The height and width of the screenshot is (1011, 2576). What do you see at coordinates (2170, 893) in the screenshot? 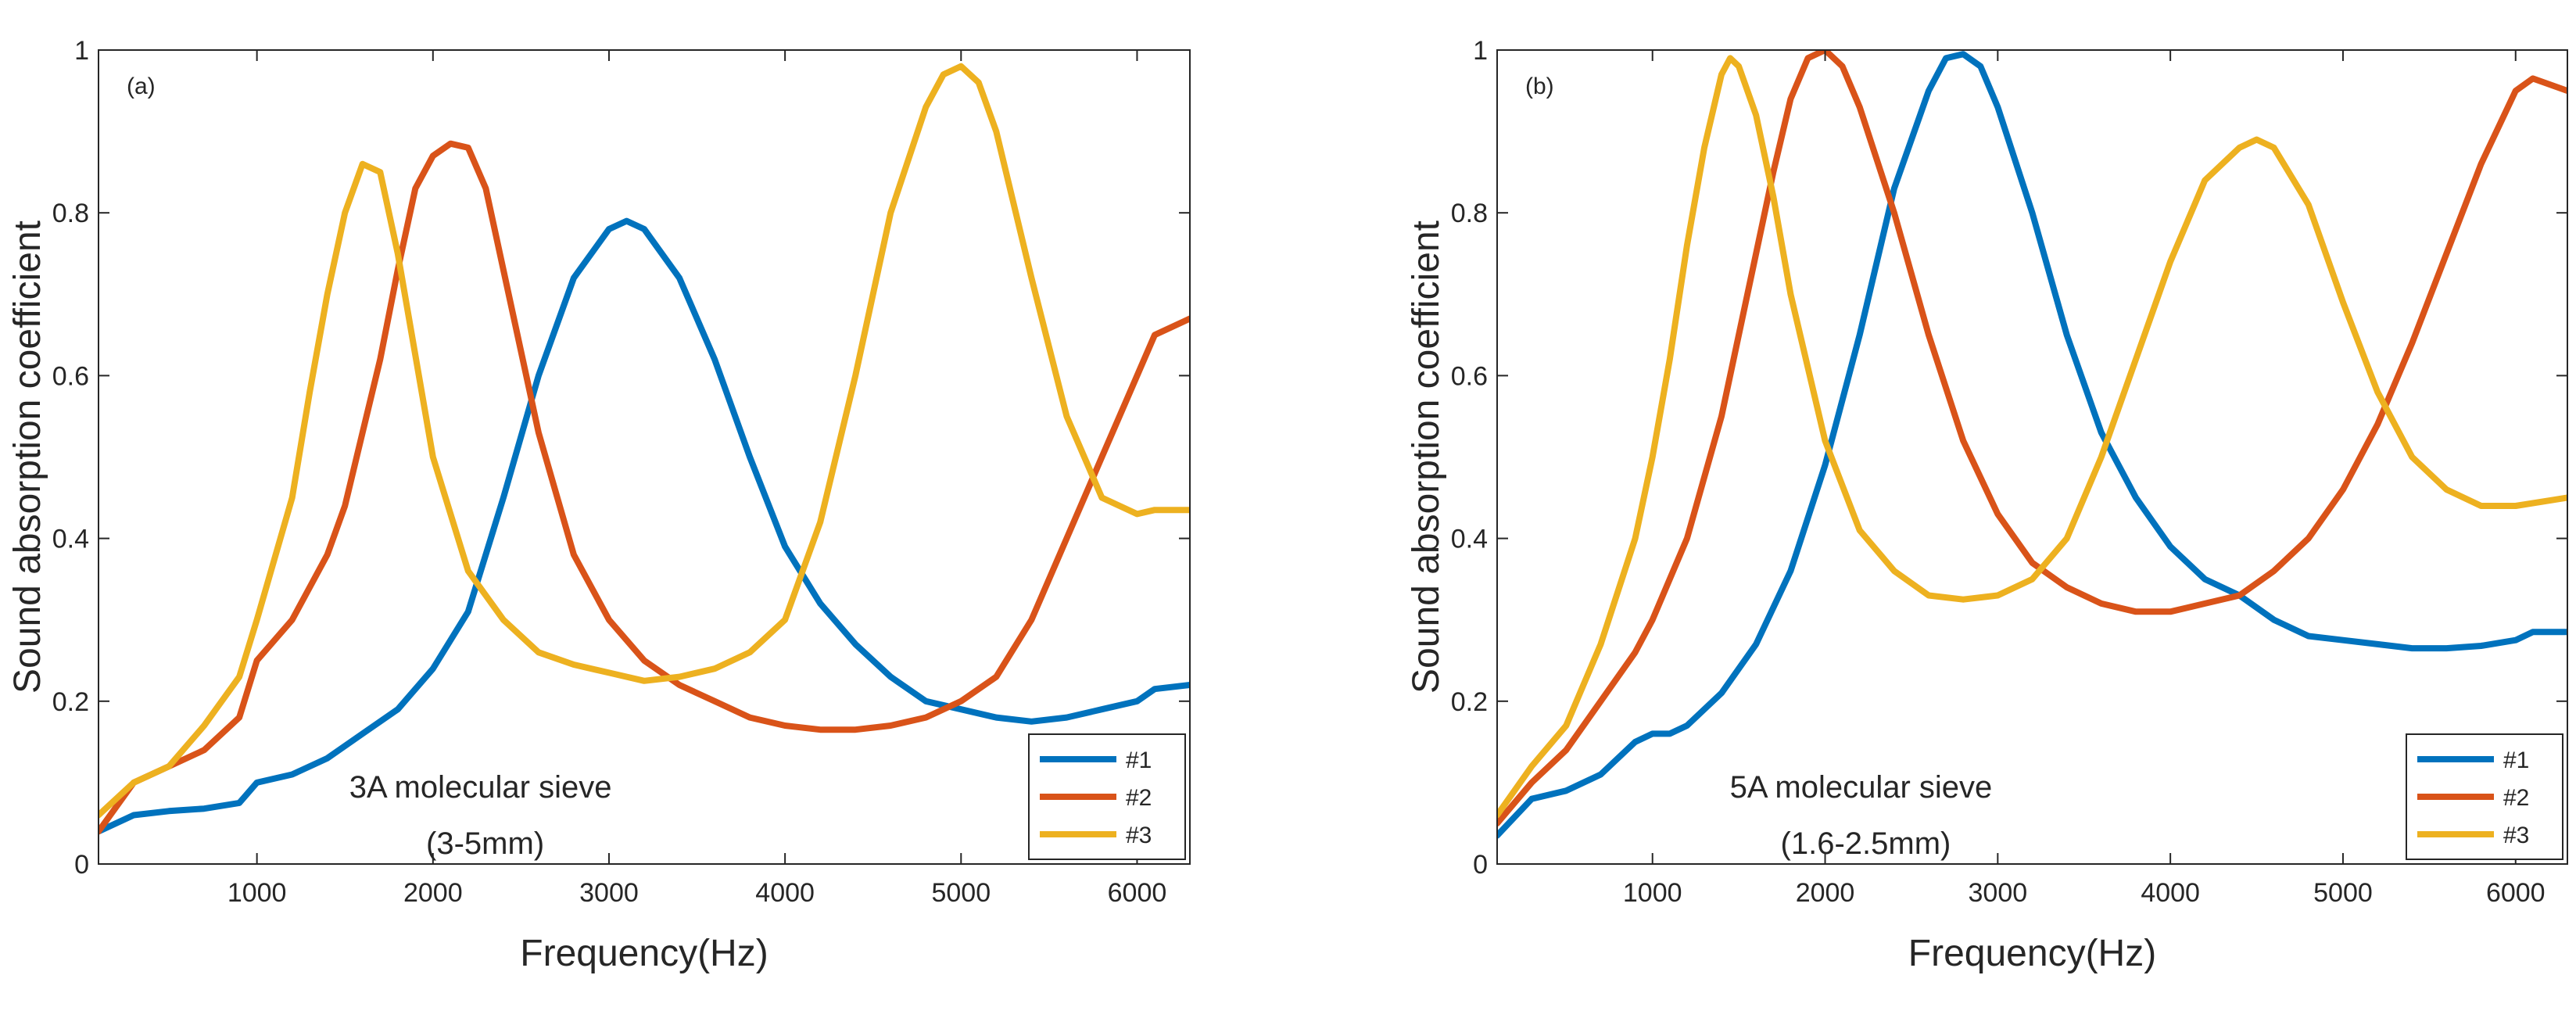
I see `x-tick-label-b-3: 4000` at bounding box center [2170, 893].